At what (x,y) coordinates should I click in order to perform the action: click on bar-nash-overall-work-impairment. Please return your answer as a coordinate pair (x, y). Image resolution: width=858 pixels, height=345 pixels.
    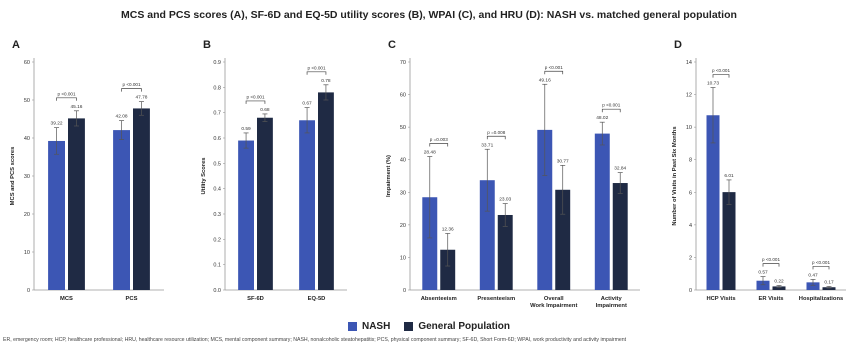
    Looking at the image, I should click on (545, 209).